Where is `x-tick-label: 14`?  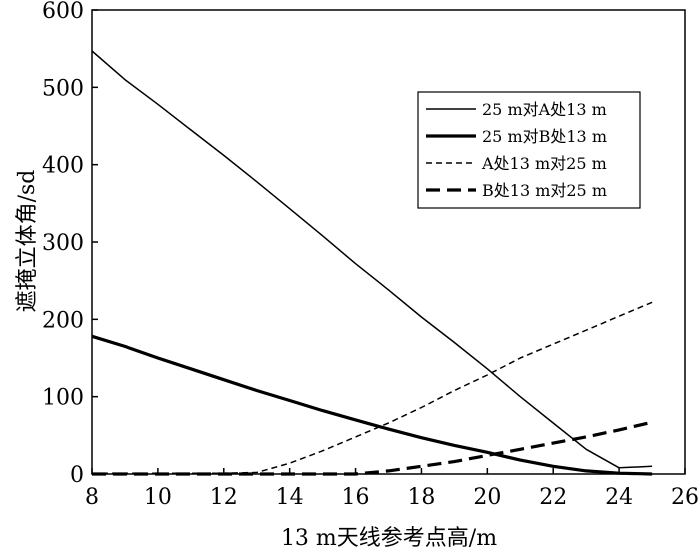 x-tick-label: 14 is located at coordinates (290, 497).